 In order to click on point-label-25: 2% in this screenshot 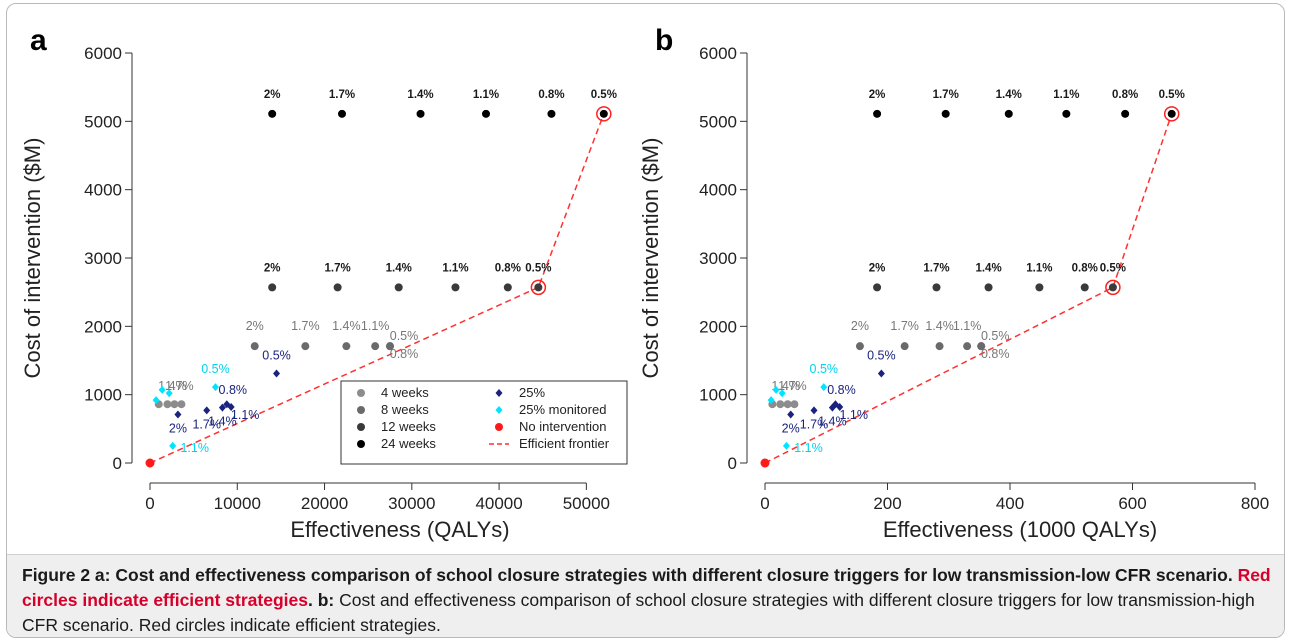, I will do `click(791, 428)`.